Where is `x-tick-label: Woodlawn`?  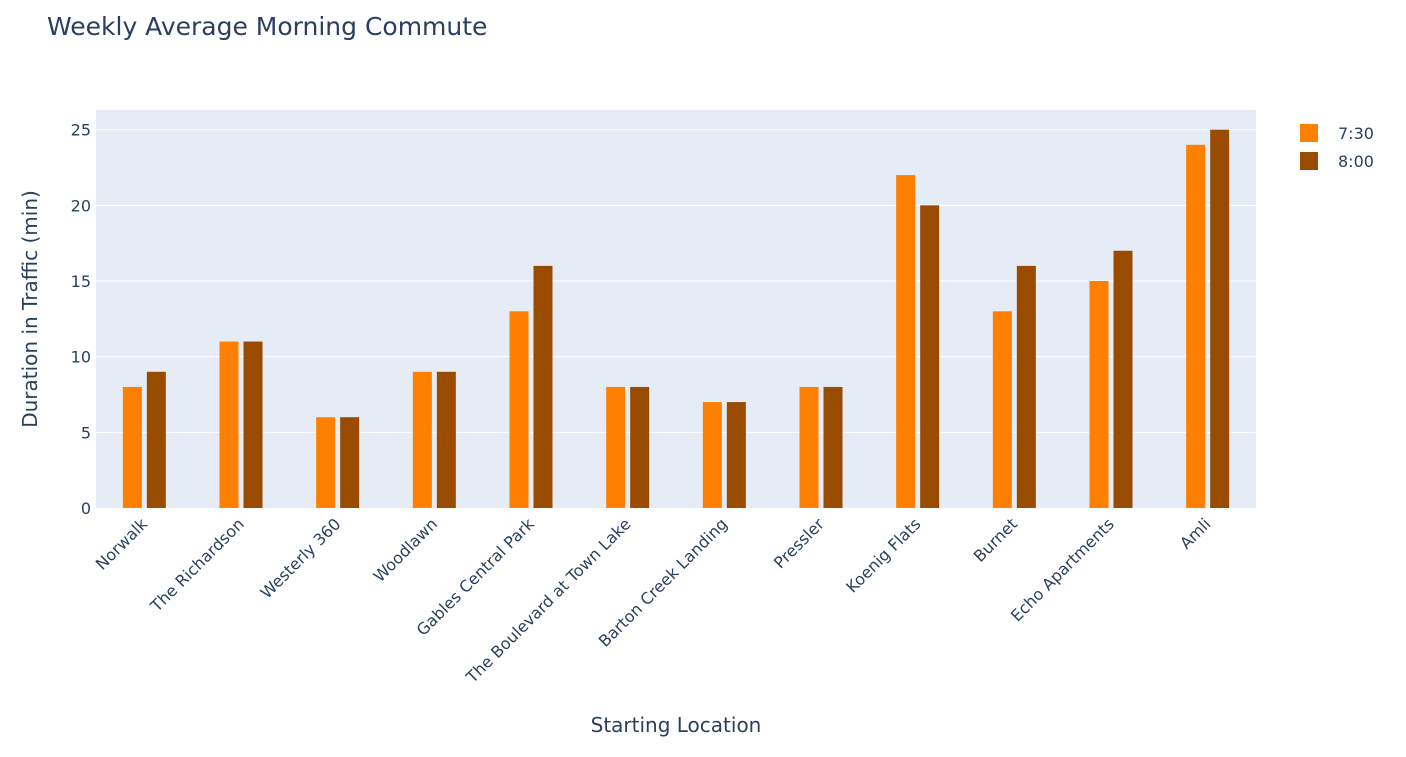
x-tick-label: Woodlawn is located at coordinates (405, 549).